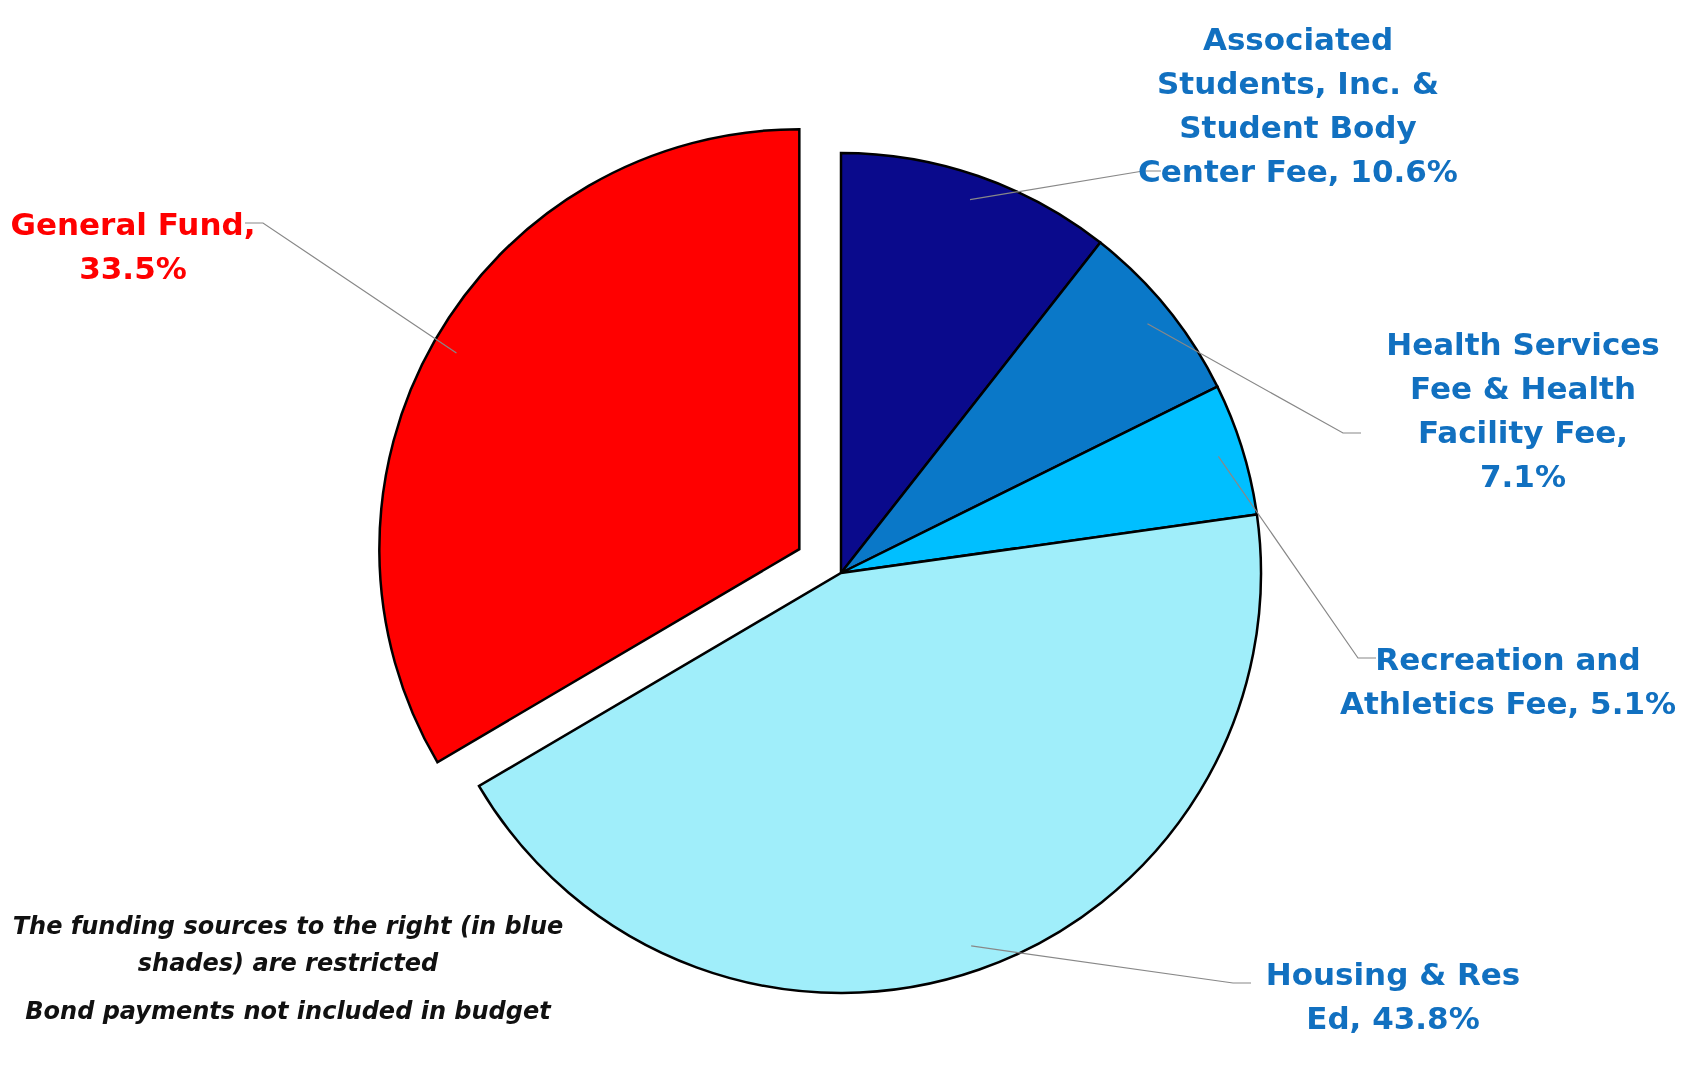 This screenshot has width=1692, height=1067. Describe the element at coordinates (1393, 996) in the screenshot. I see `slice-label: Housing & Res Ed, 43.8%` at that location.